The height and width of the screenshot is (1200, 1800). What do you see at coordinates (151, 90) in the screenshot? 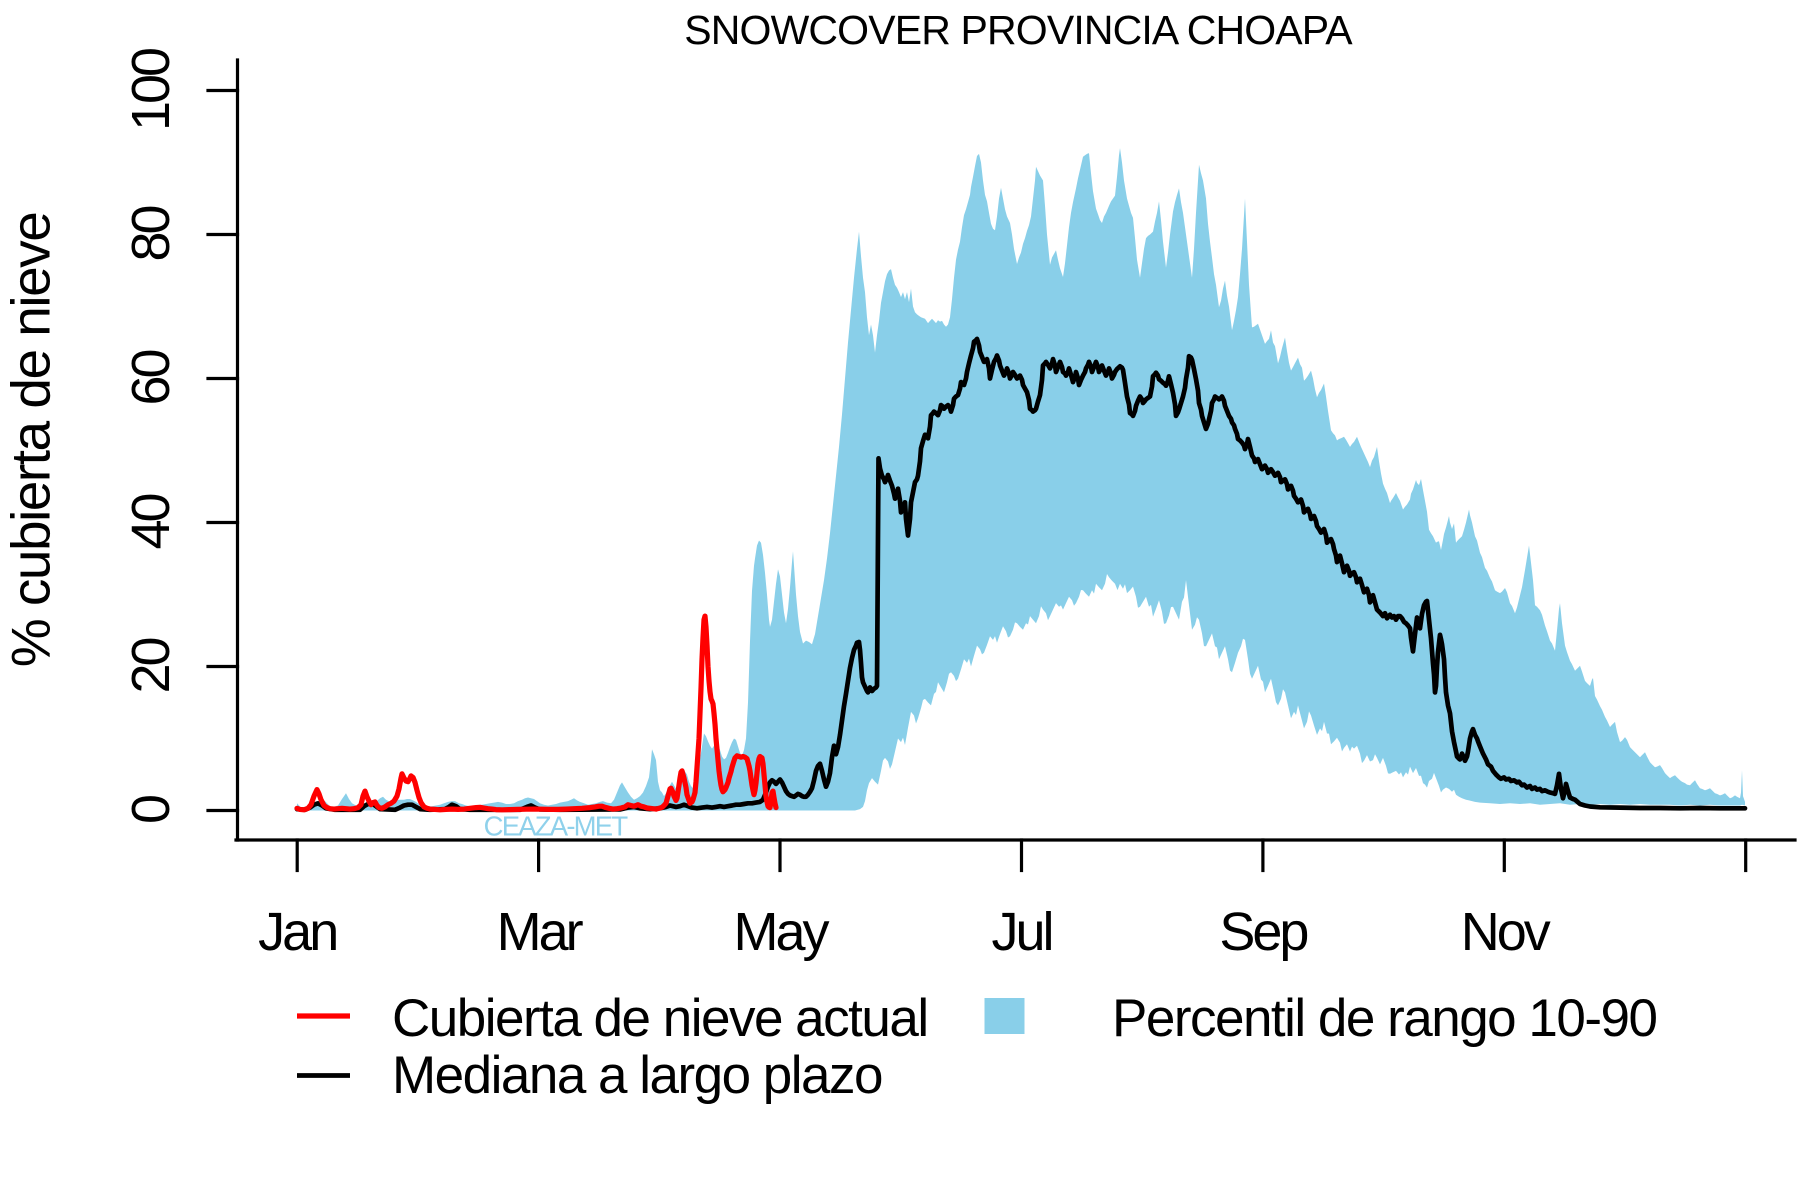
I see `svg-text: 100` at bounding box center [151, 90].